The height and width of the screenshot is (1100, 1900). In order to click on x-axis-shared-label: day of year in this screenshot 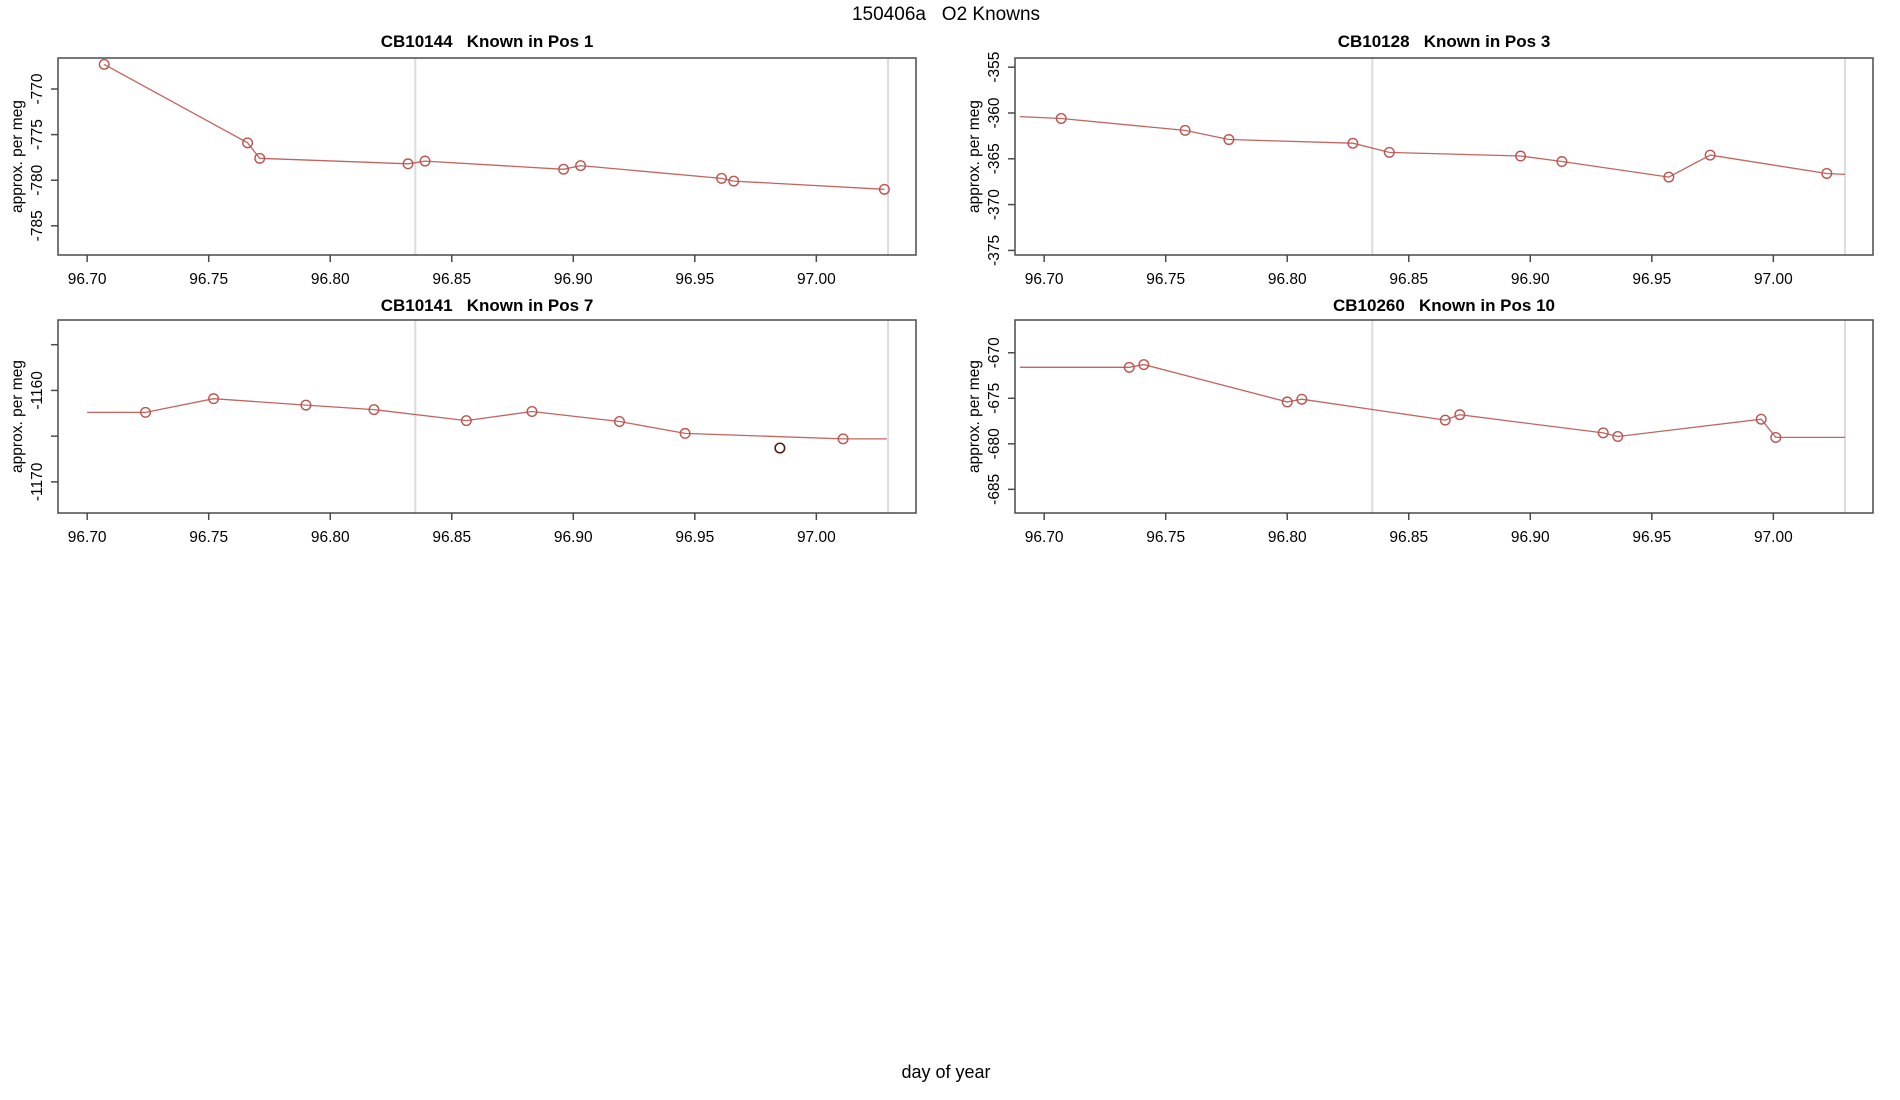, I will do `click(946, 1072)`.